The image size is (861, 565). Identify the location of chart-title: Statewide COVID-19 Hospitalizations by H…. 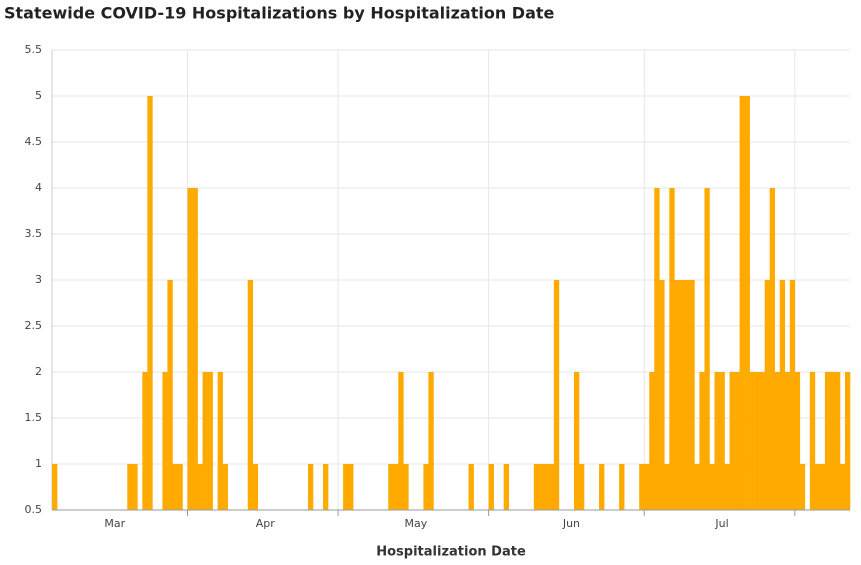
(279, 13).